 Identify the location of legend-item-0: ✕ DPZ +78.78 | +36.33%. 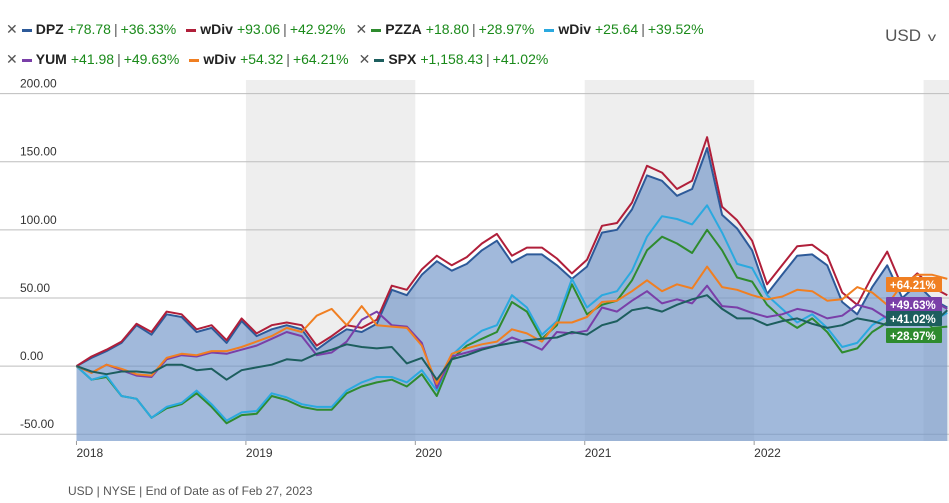
(91, 29).